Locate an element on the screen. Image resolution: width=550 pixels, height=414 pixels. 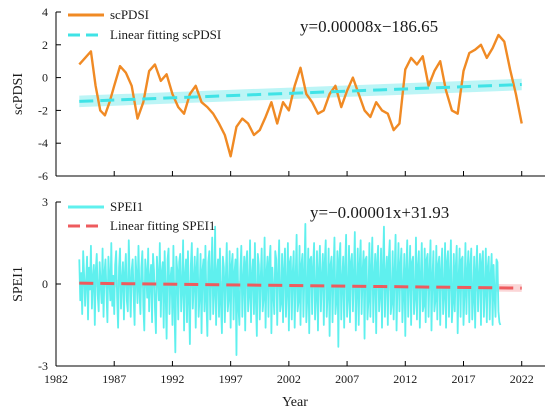
spei1-fit-line is located at coordinates (300, 285).